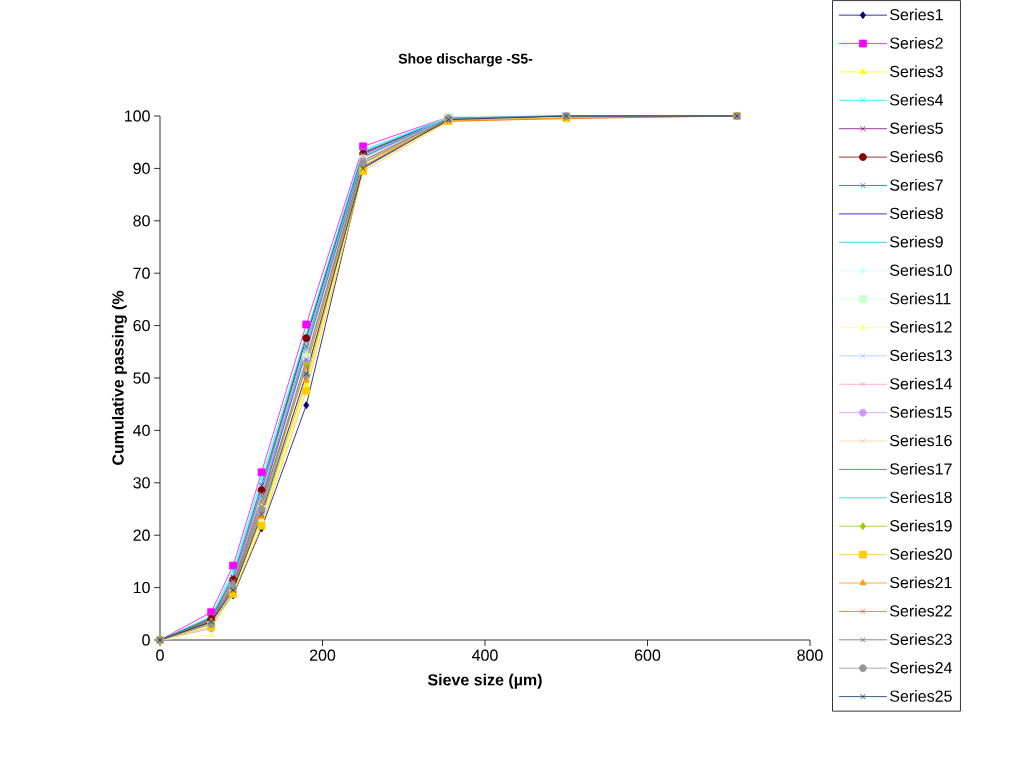 The width and height of the screenshot is (1011, 780). I want to click on legend-label: Series1, so click(916, 14).